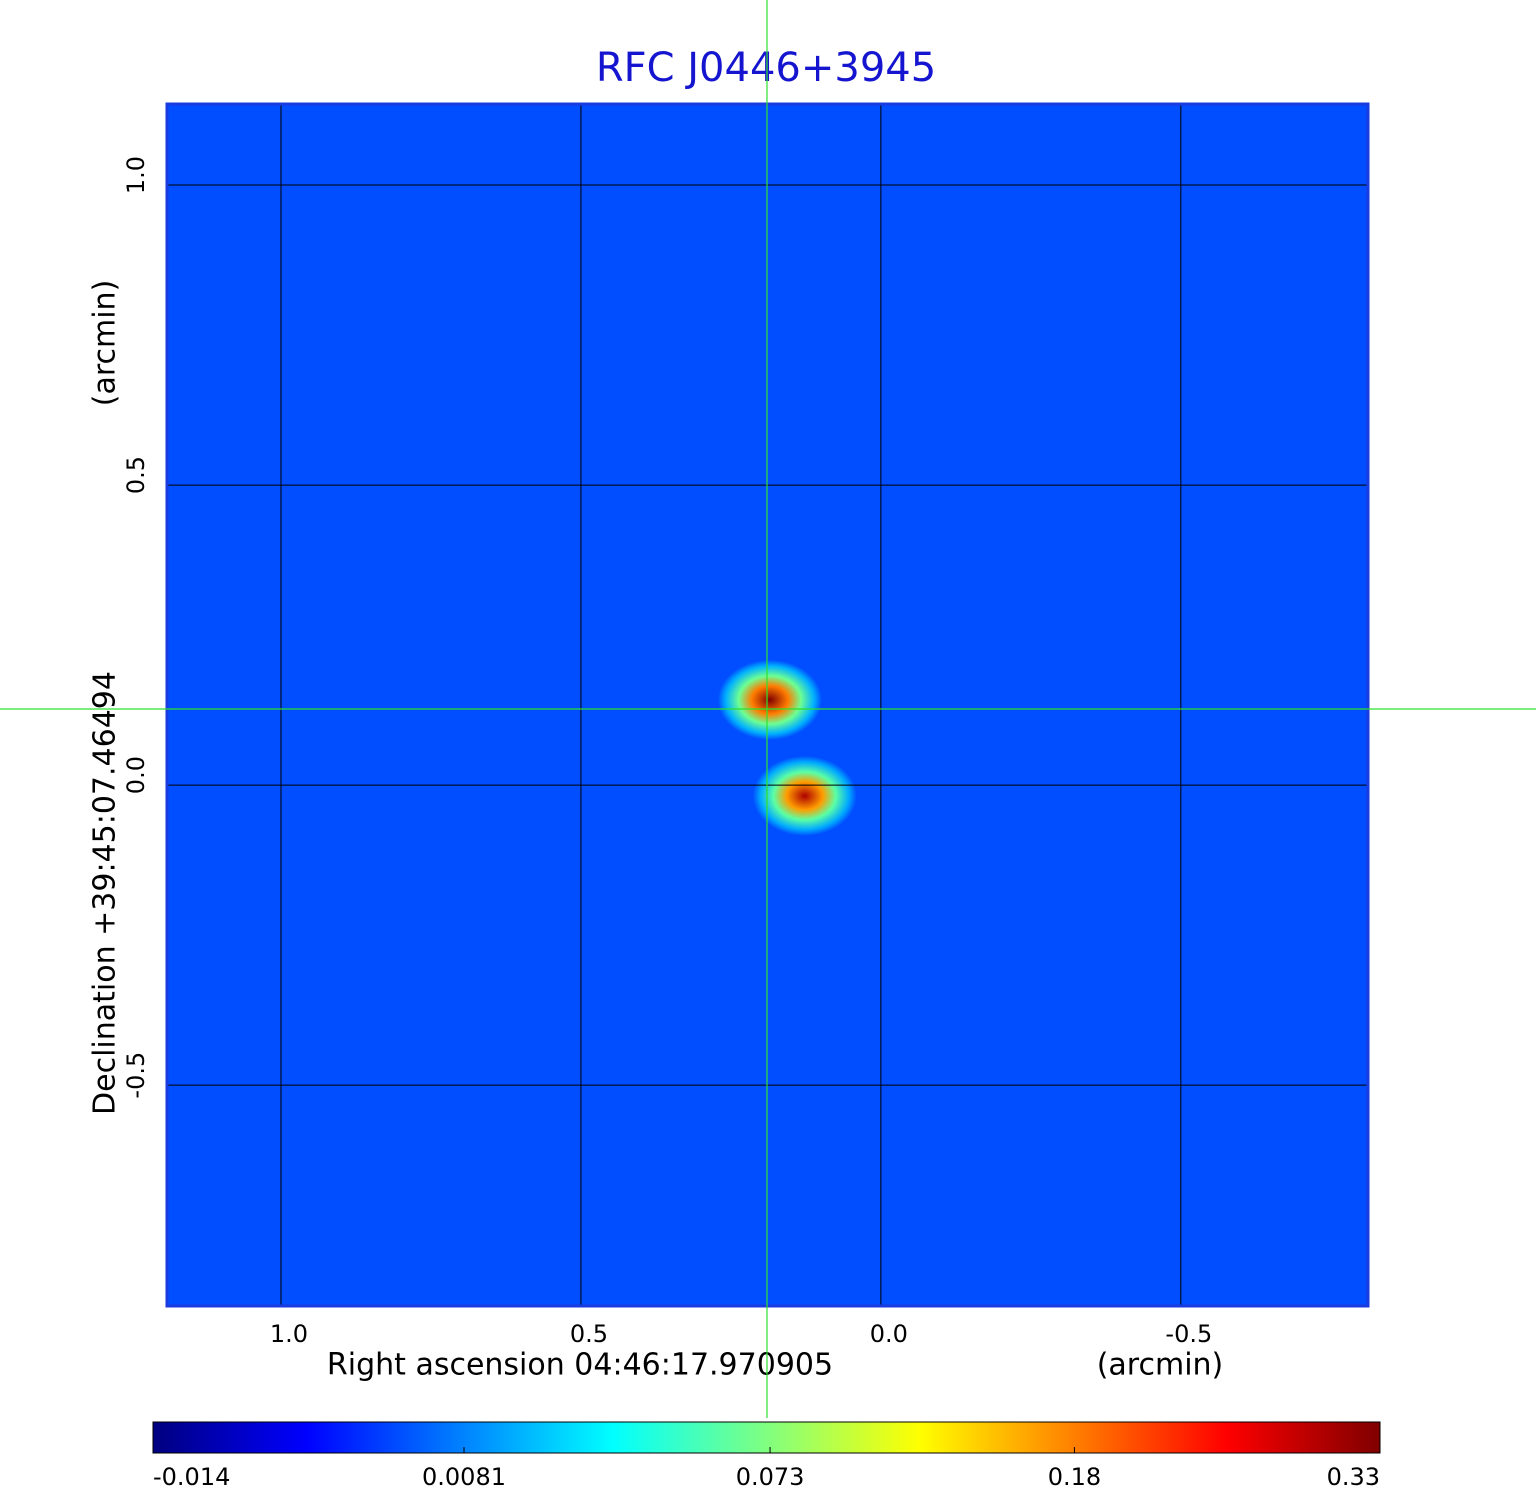 Image resolution: width=1536 pixels, height=1511 pixels. I want to click on x-axis-label: Right ascension 04:46:17.970905, so click(580, 1365).